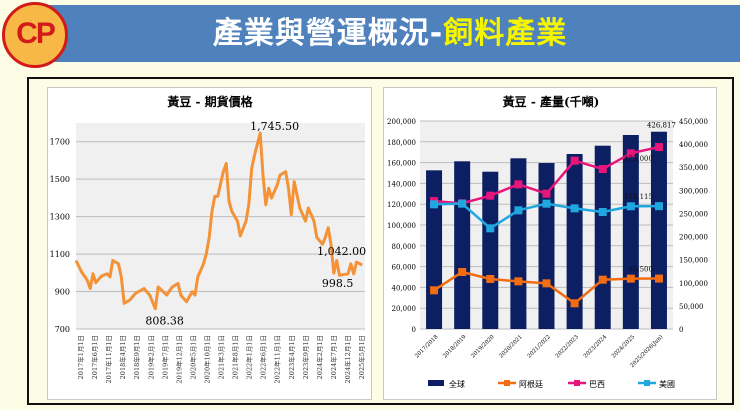 The width and height of the screenshot is (740, 410). I want to click on chart-title: 黃豆 - 期貨價格, so click(209, 101).